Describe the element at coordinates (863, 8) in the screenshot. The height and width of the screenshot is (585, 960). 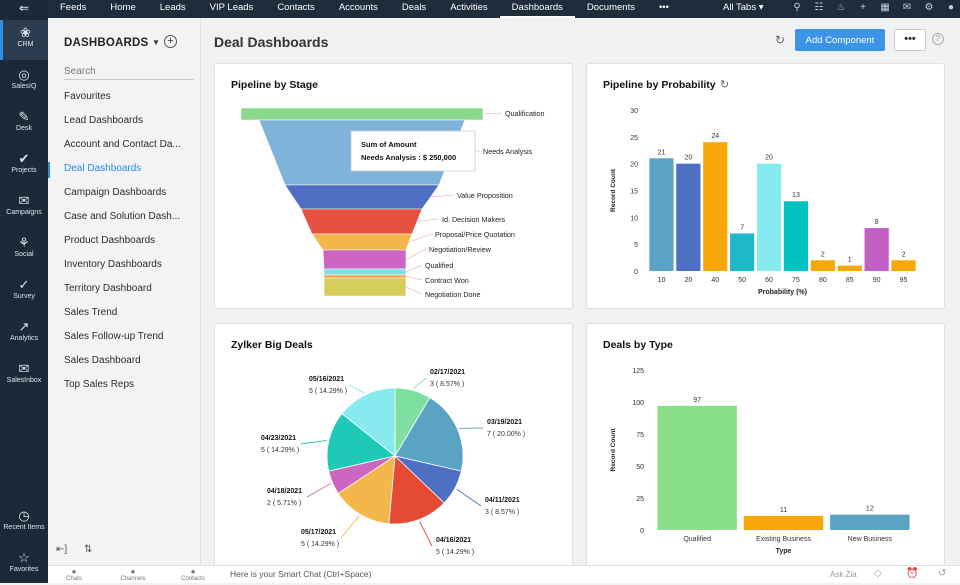
I see `plus-icon: +` at that location.